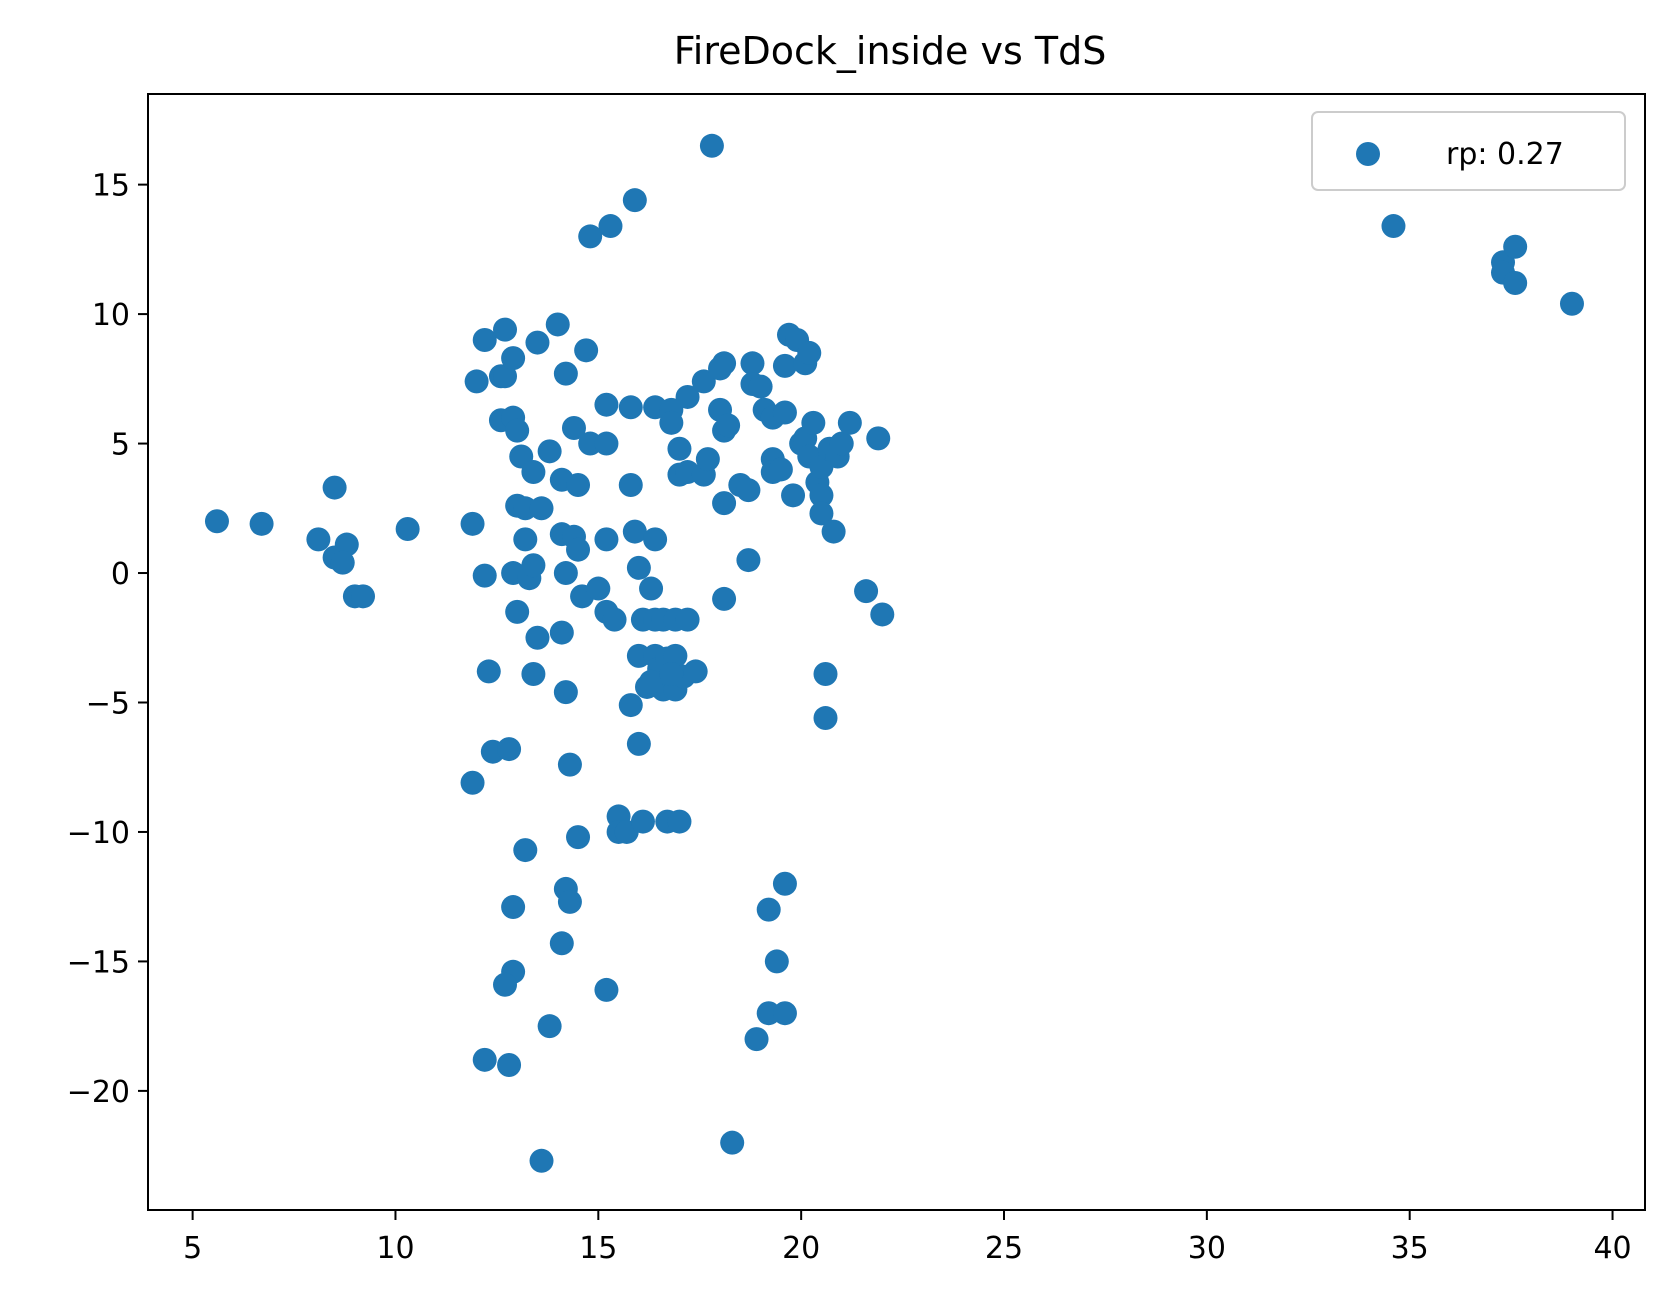 This screenshot has height=1307, width=1665. I want to click on legend: rp: 0.27, so click(1468, 151).